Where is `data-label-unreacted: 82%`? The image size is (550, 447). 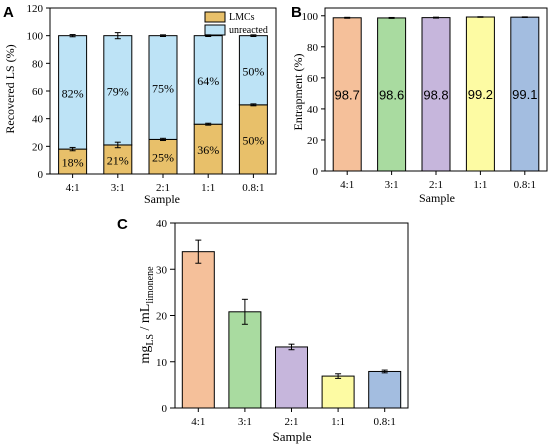 data-label-unreacted: 82% is located at coordinates (73, 93).